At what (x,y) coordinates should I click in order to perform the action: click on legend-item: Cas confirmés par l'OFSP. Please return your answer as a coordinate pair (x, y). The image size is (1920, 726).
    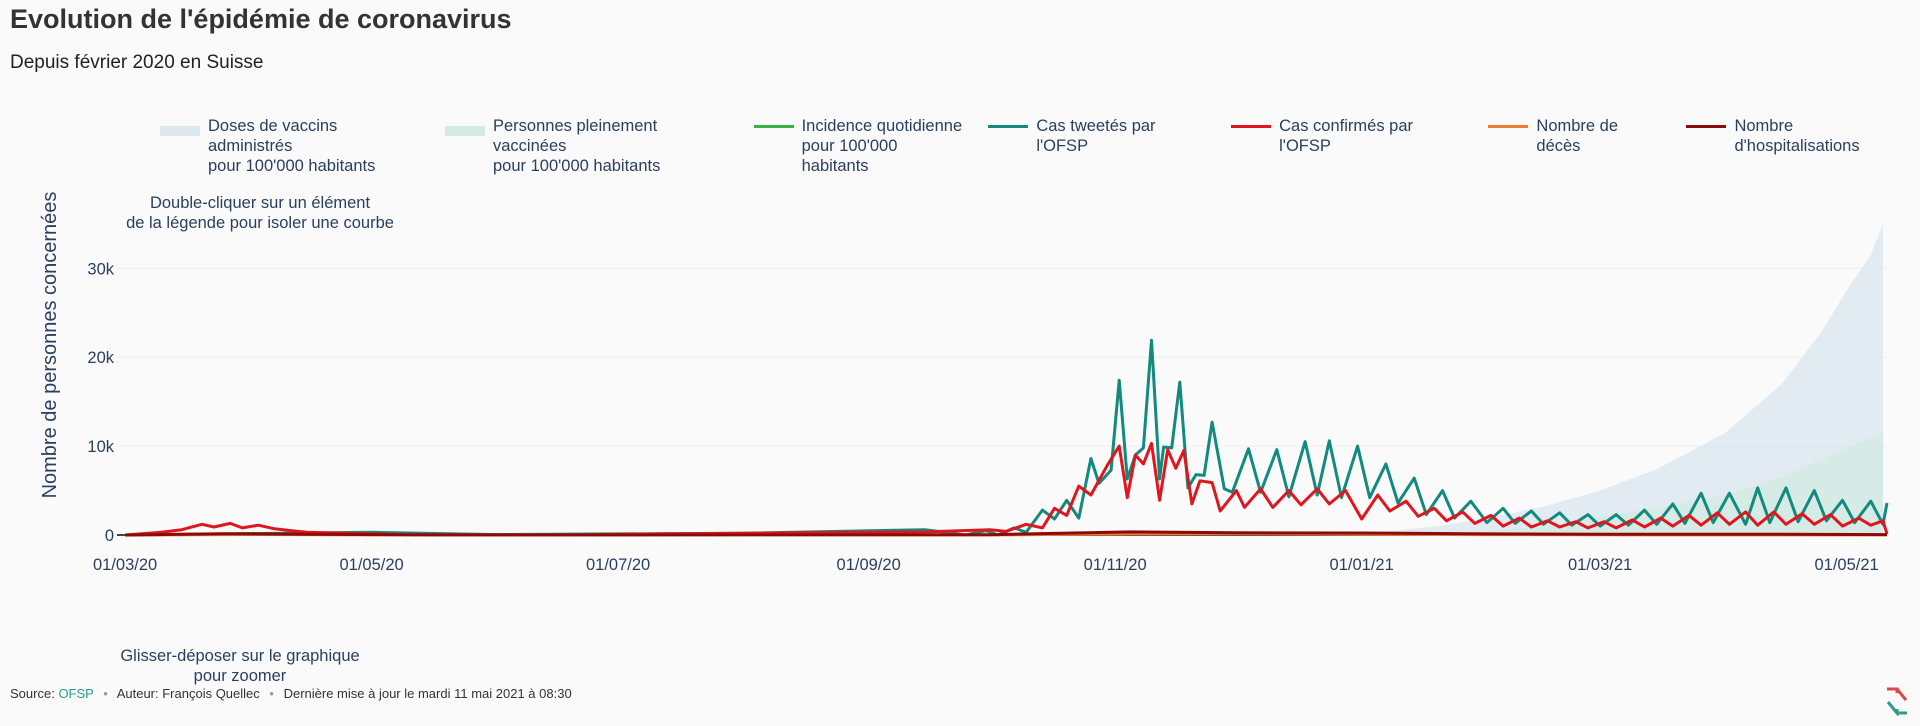
    Looking at the image, I should click on (1348, 136).